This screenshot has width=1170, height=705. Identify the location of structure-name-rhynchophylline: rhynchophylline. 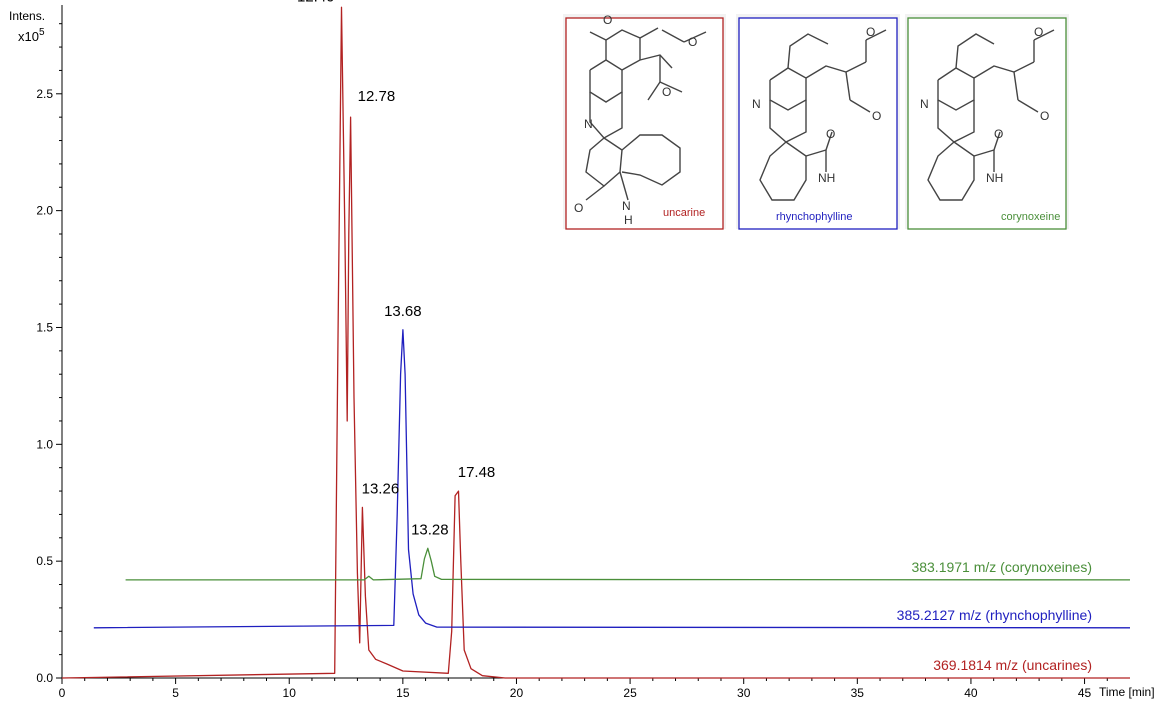
(814, 217).